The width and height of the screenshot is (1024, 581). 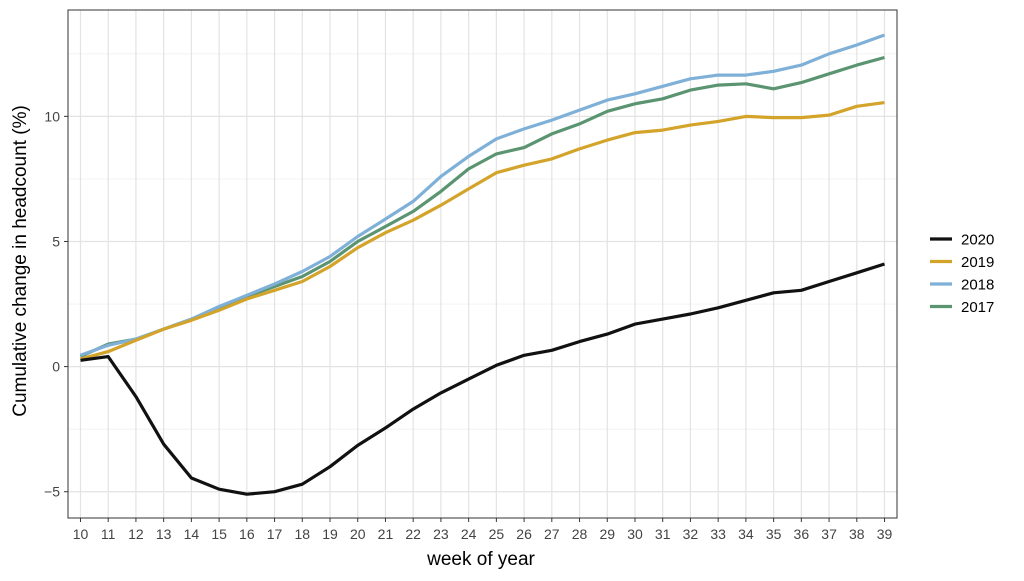 I want to click on x-tick-label: 28, so click(x=580, y=534).